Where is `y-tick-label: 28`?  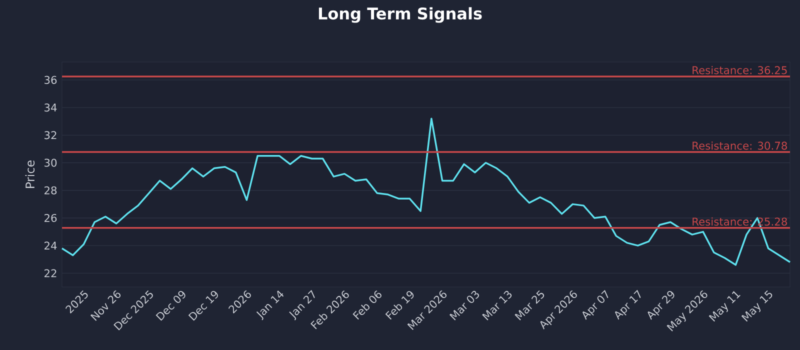 y-tick-label: 28 is located at coordinates (50, 190).